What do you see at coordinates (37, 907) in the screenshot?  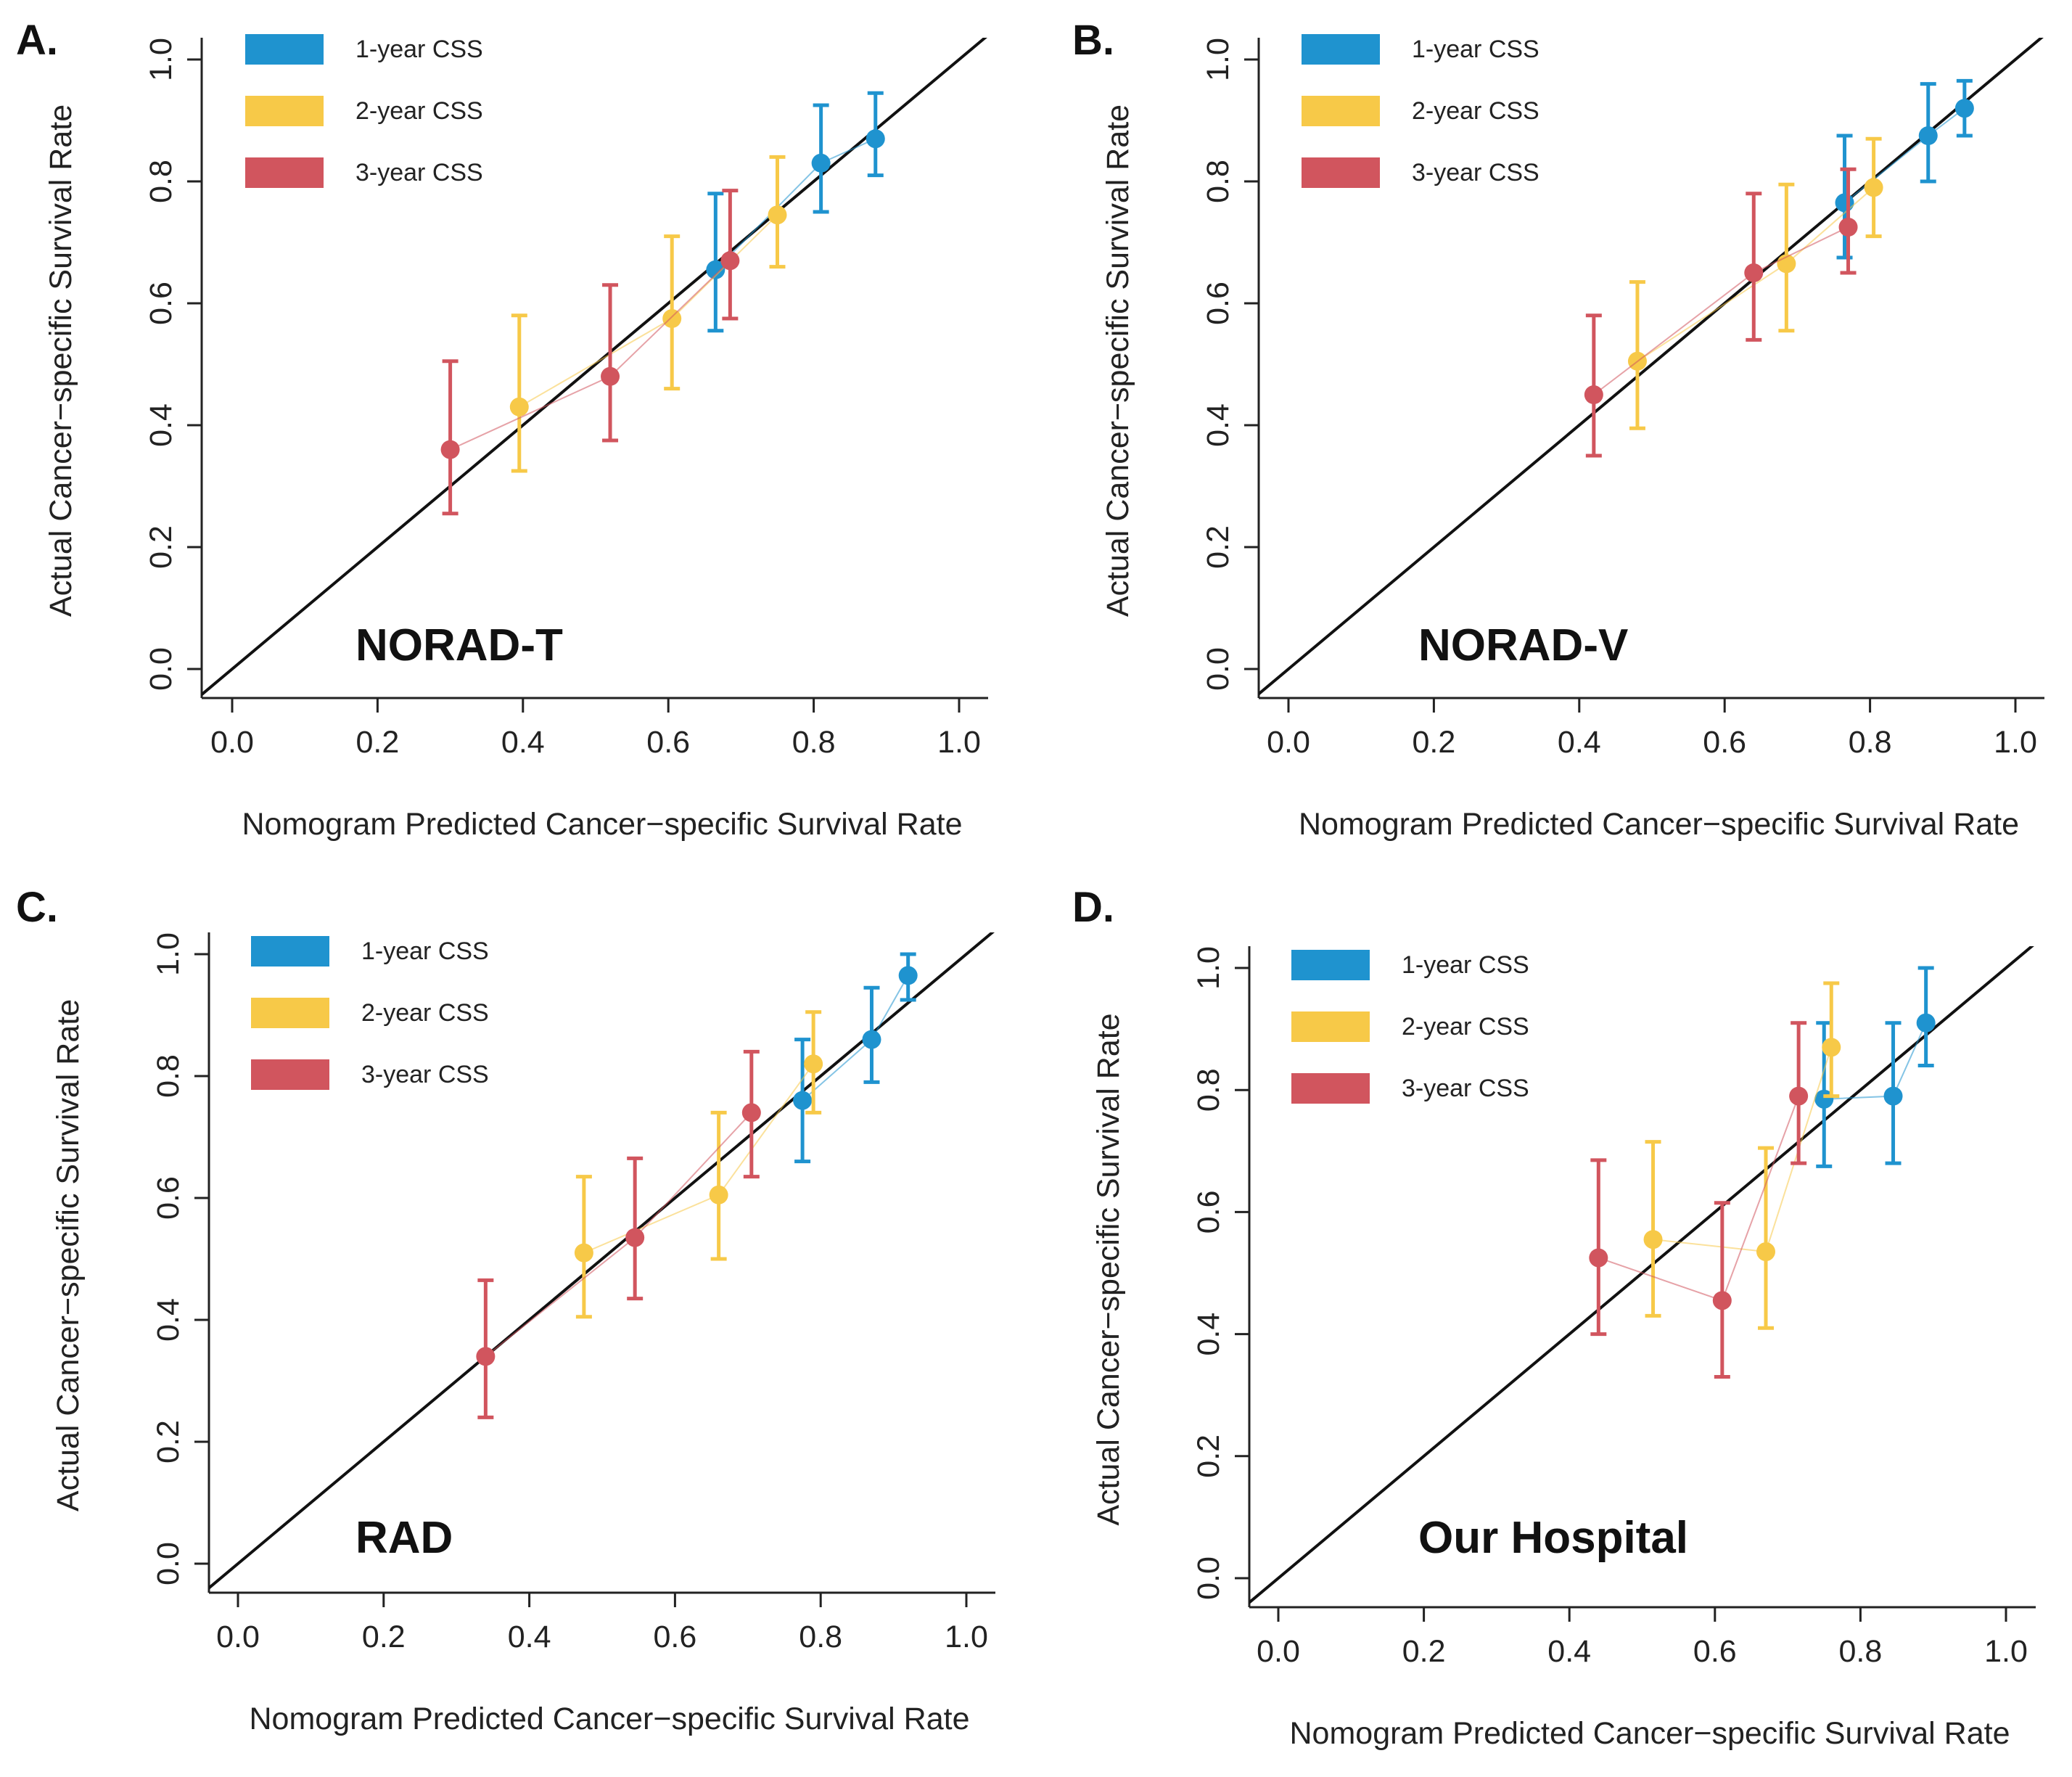 I see `panel-letter: C.` at bounding box center [37, 907].